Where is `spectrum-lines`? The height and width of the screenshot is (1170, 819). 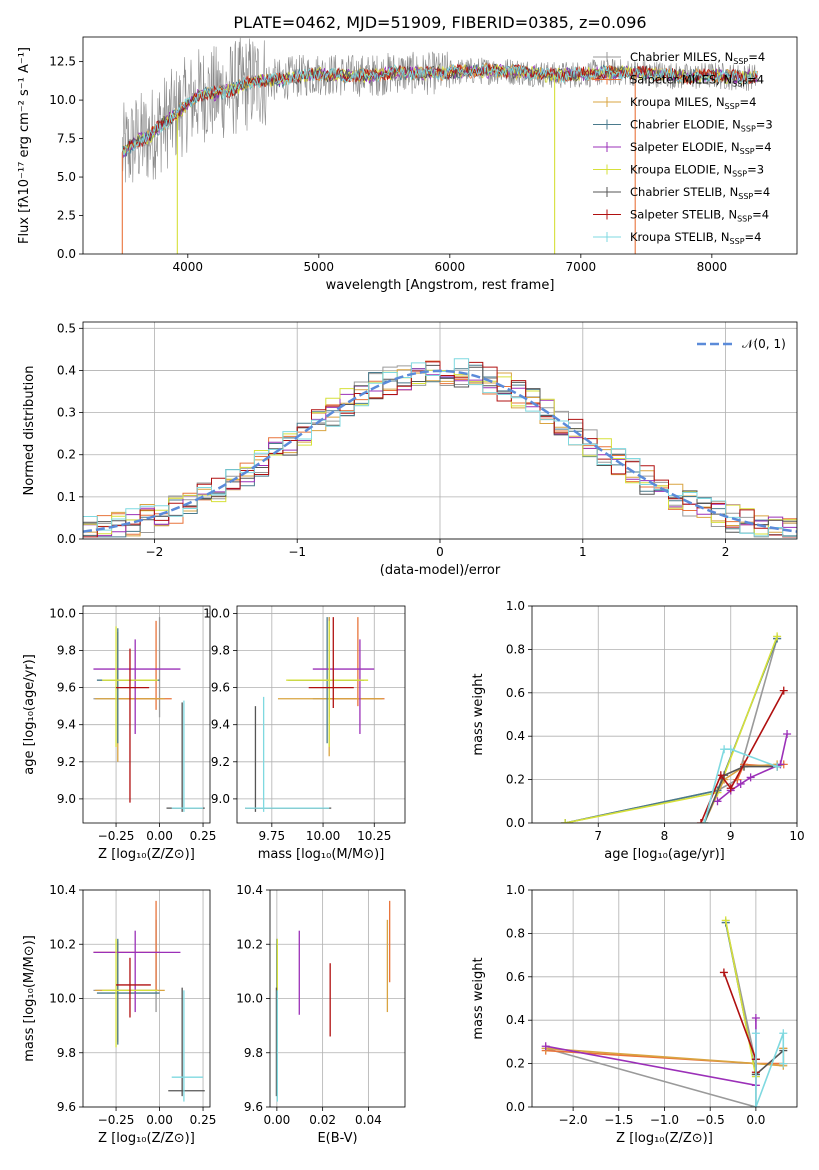
spectrum-lines is located at coordinates (439, 145).